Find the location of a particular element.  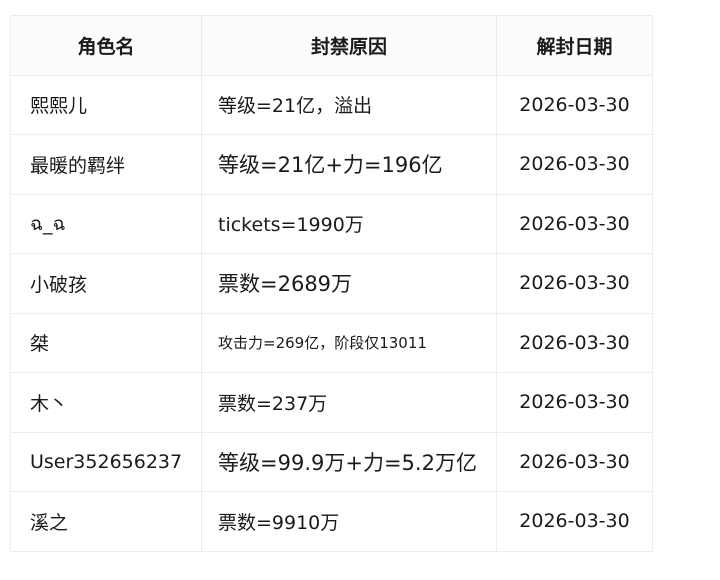

table-row: 溪之 票数=9910万 2026-03-30 is located at coordinates (331, 521).